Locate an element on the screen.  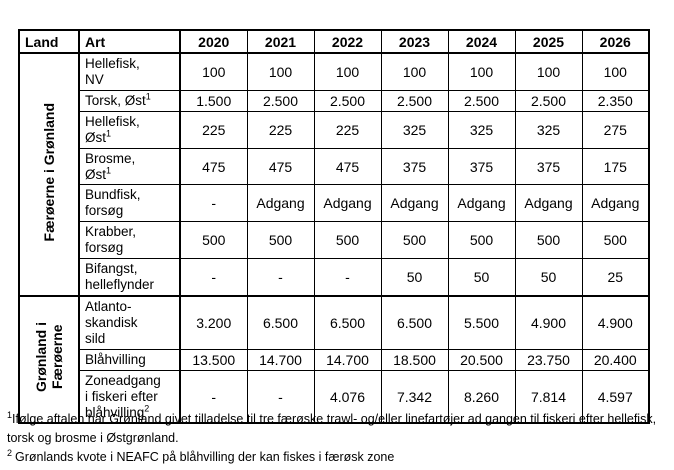
footnote-ref: 2 is located at coordinates (147, 408).